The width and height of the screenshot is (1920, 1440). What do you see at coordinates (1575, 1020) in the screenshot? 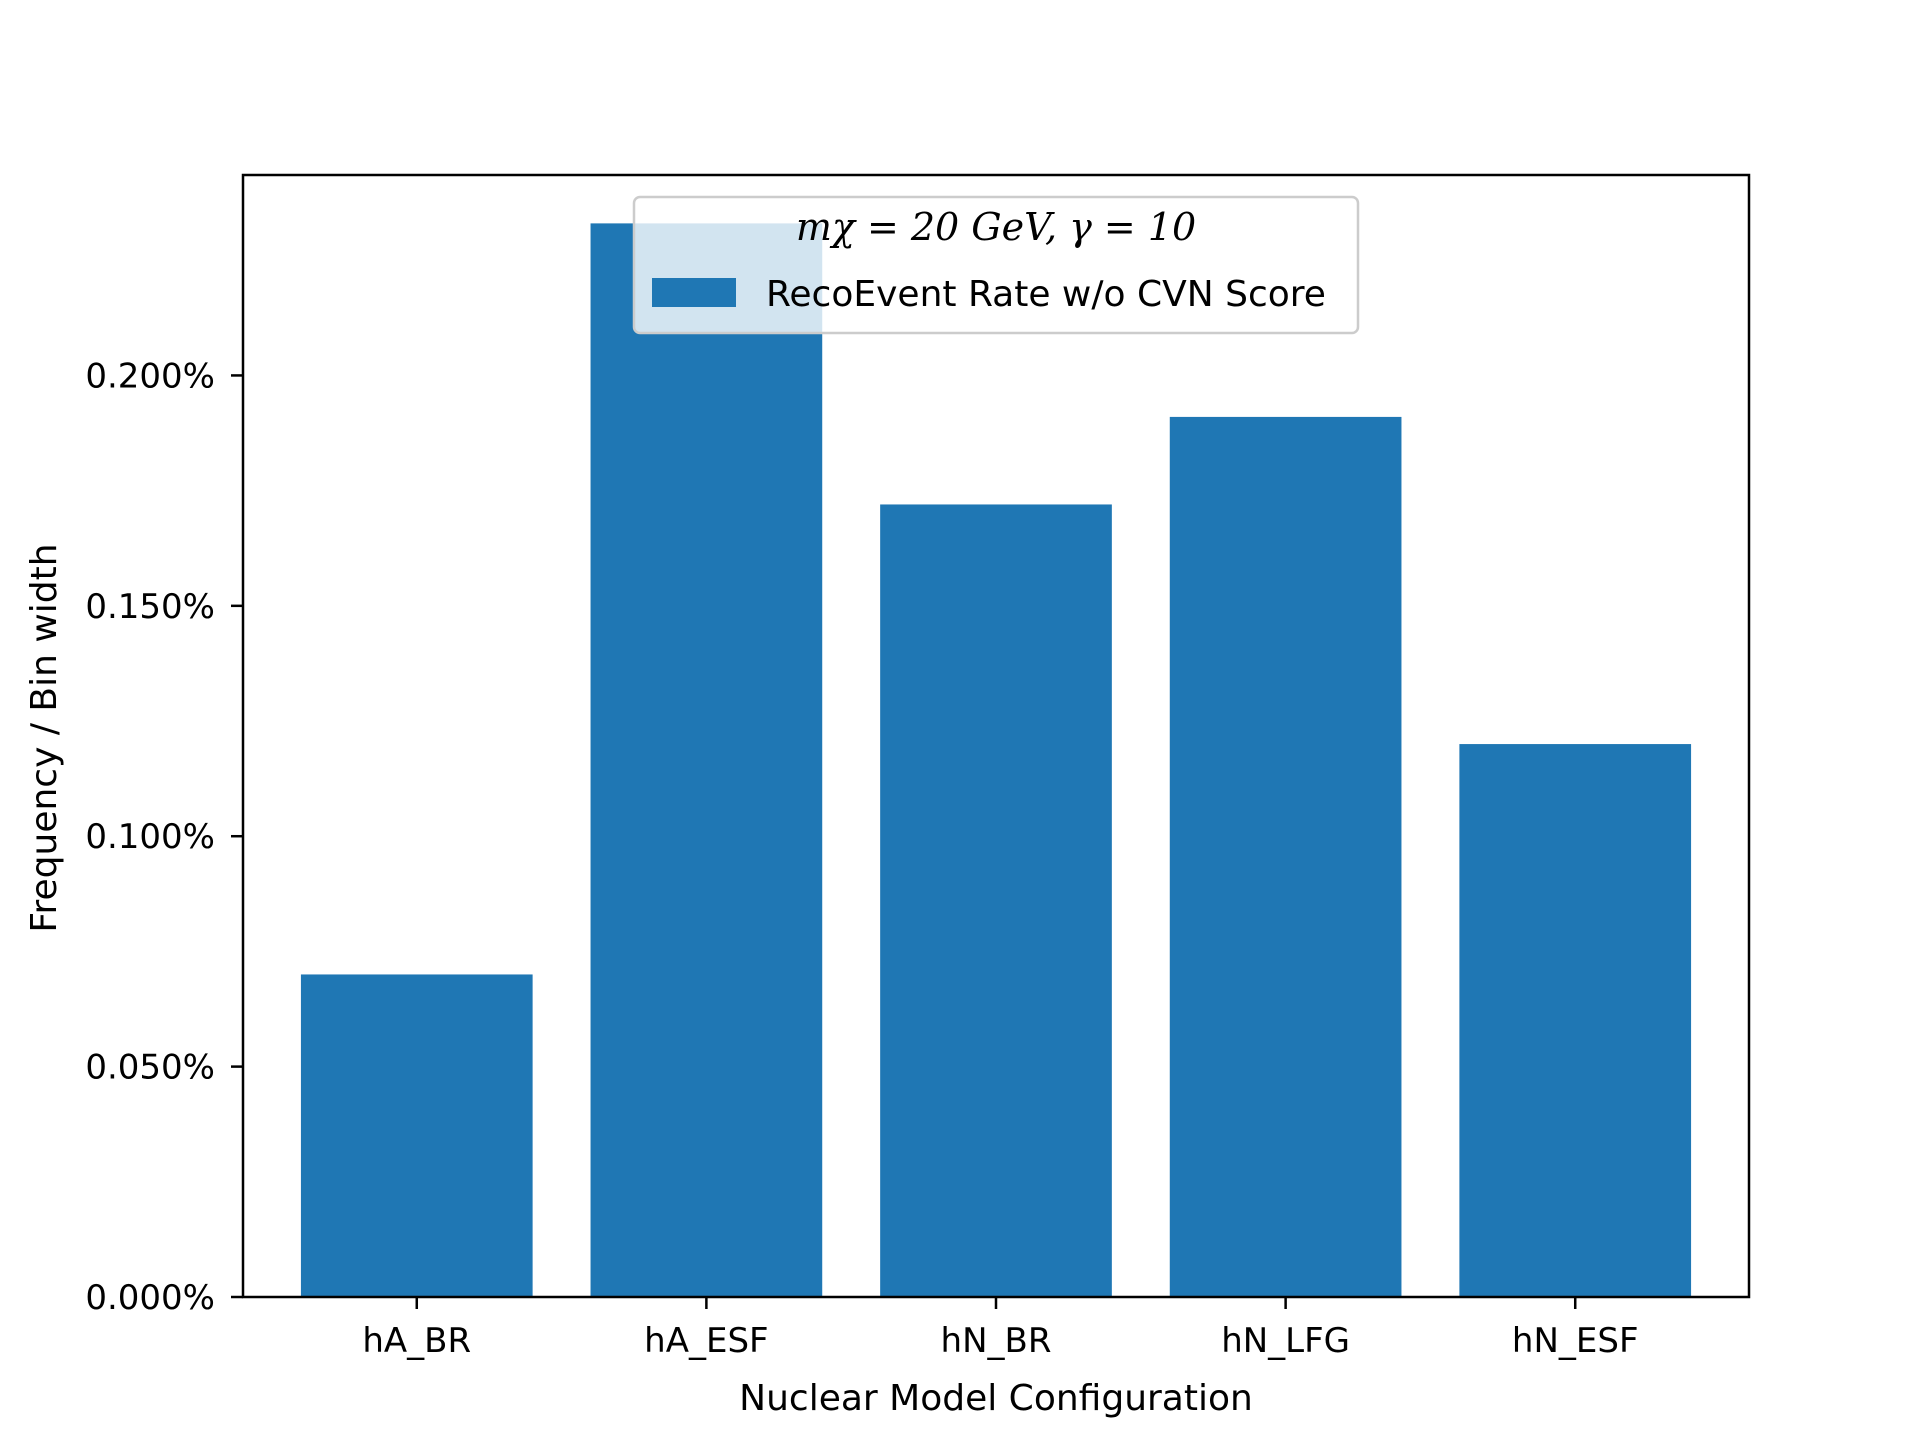
I see `bar-hN_ESF` at bounding box center [1575, 1020].